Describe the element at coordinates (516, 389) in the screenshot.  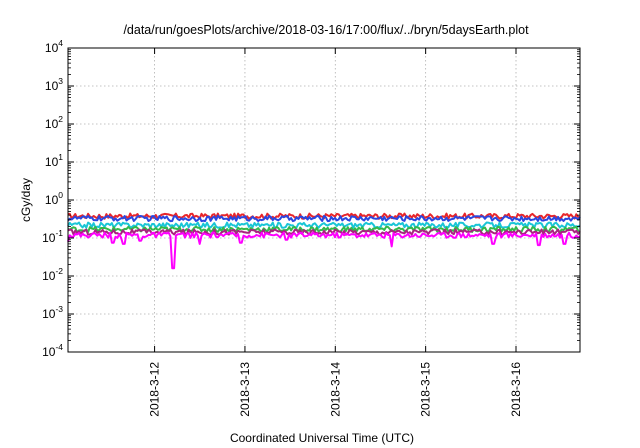
I see `x-tick-label: 2018-3-16` at that location.